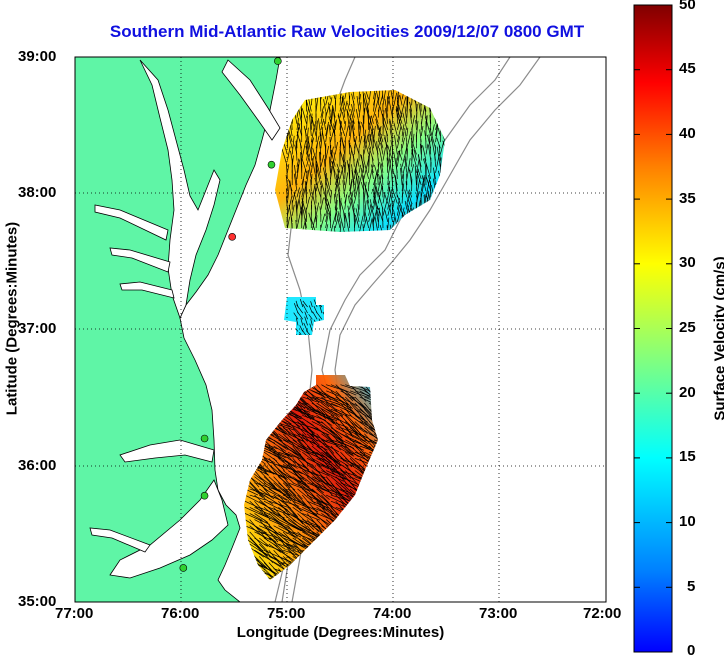 The height and width of the screenshot is (659, 724). I want to click on colorbar-label: Surface Velocity (cm/s), so click(717, 338).